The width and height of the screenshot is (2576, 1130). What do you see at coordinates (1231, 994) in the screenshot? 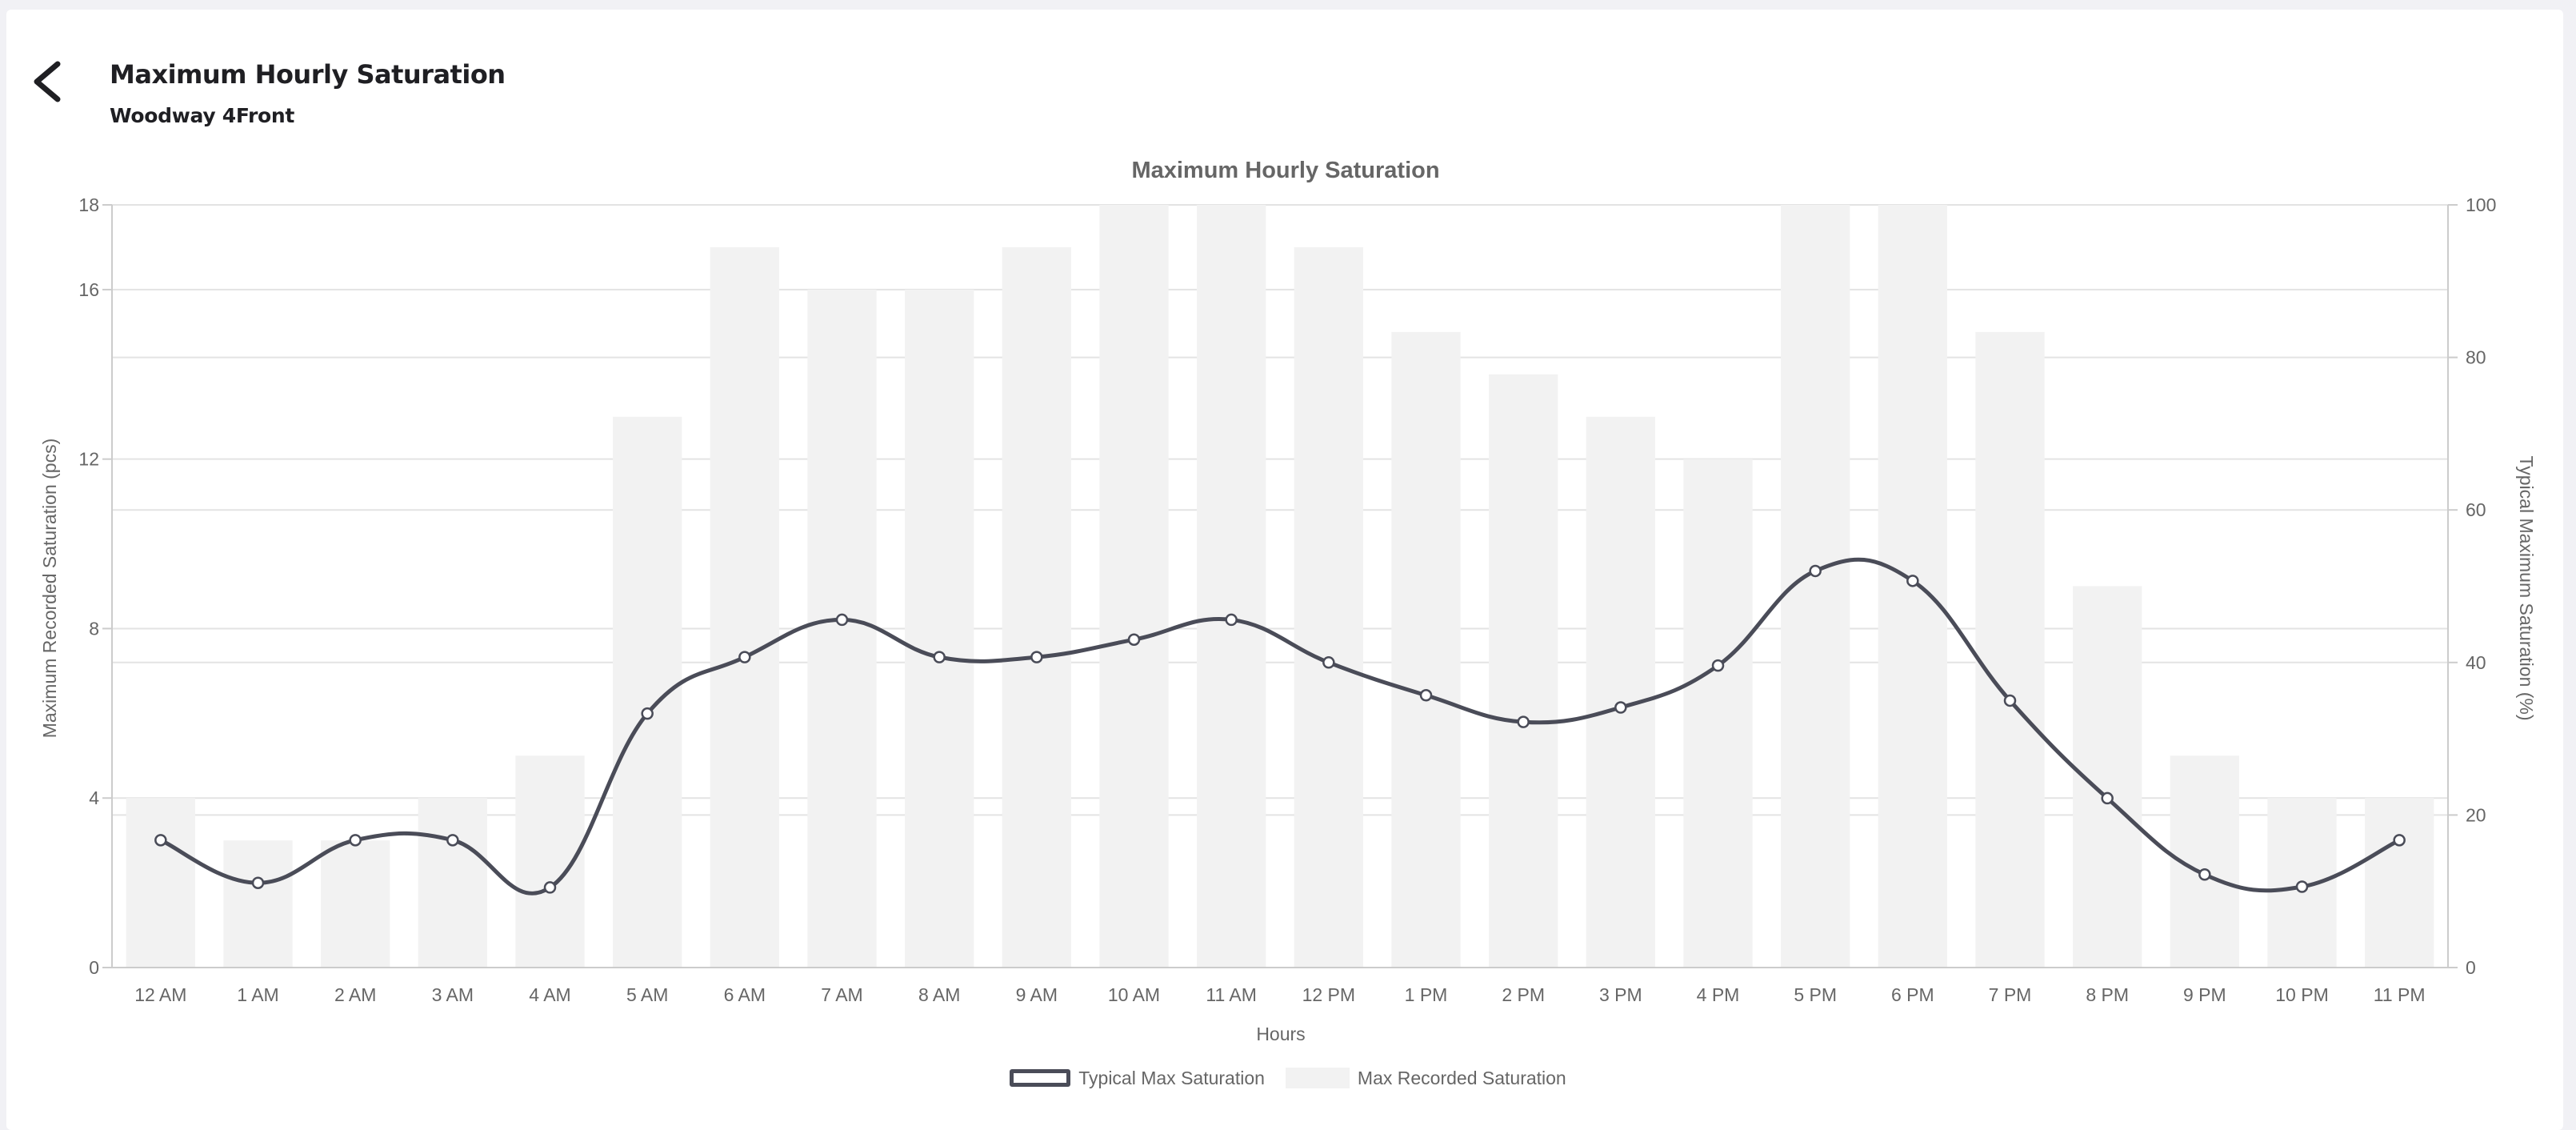
I see `x-tick-label: 11 AM` at bounding box center [1231, 994].